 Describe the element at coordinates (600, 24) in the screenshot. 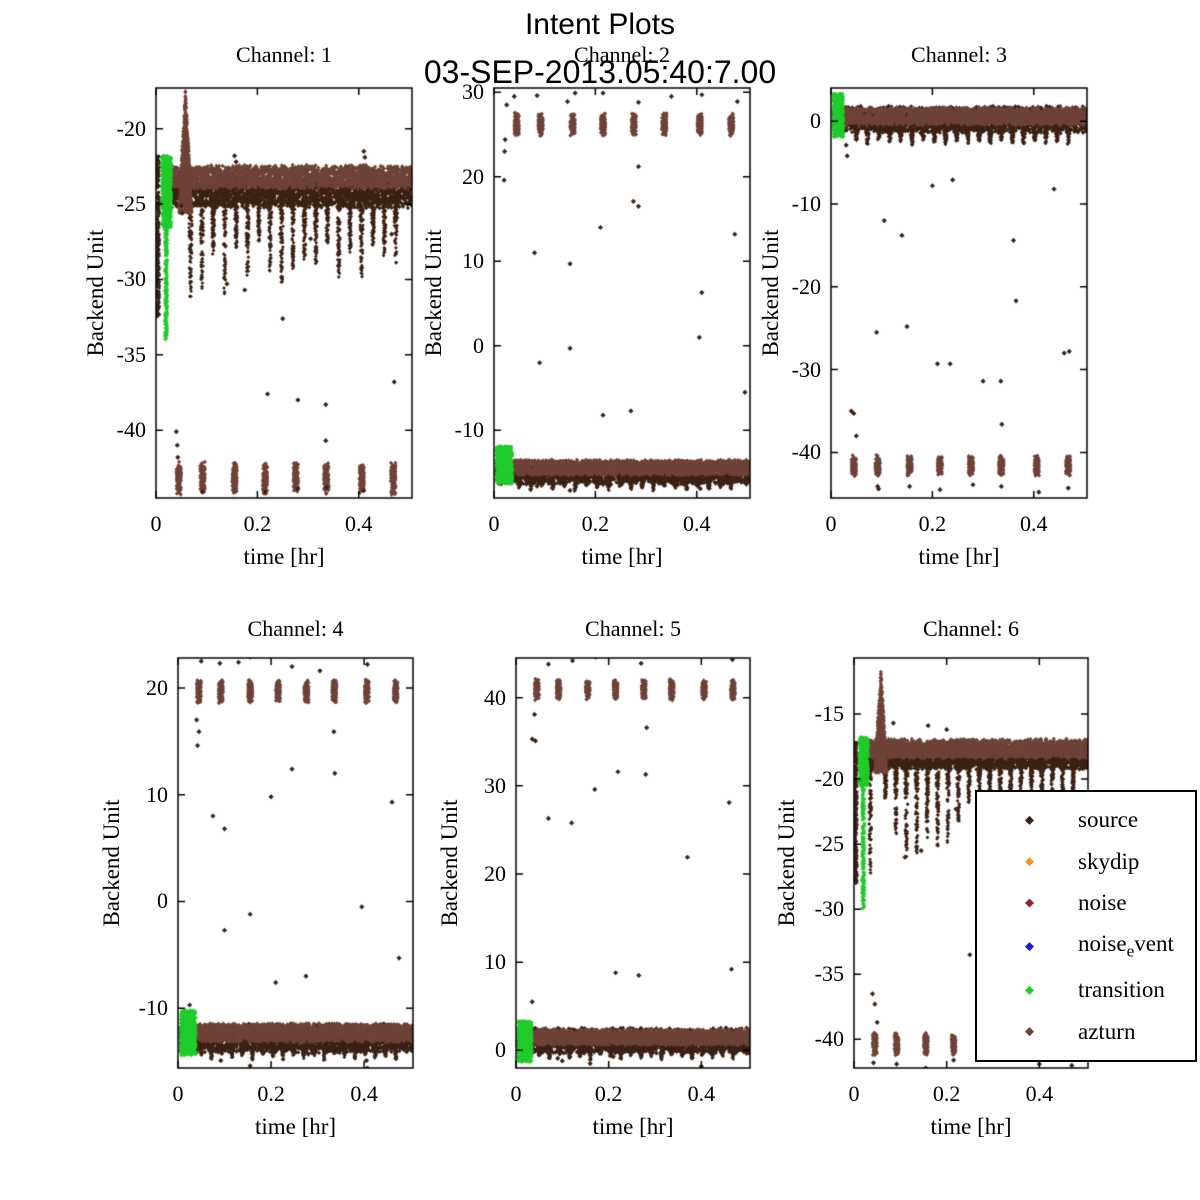

I see `figure-title: Intent Plots` at that location.